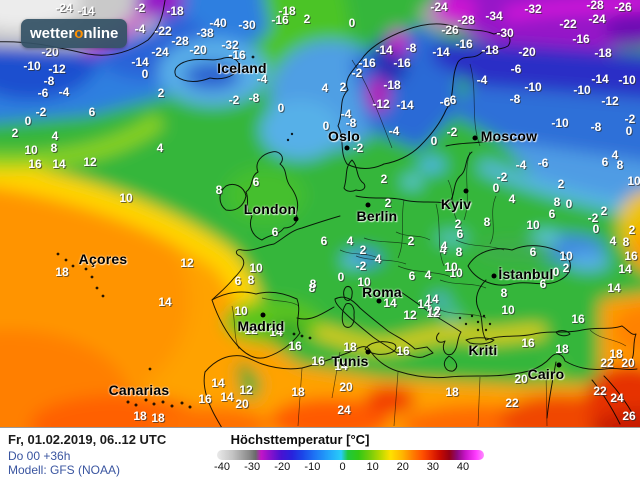 Image resolution: width=640 pixels, height=478 pixels. Describe the element at coordinates (312, 467) in the screenshot. I see `legend-tick: -10` at that location.